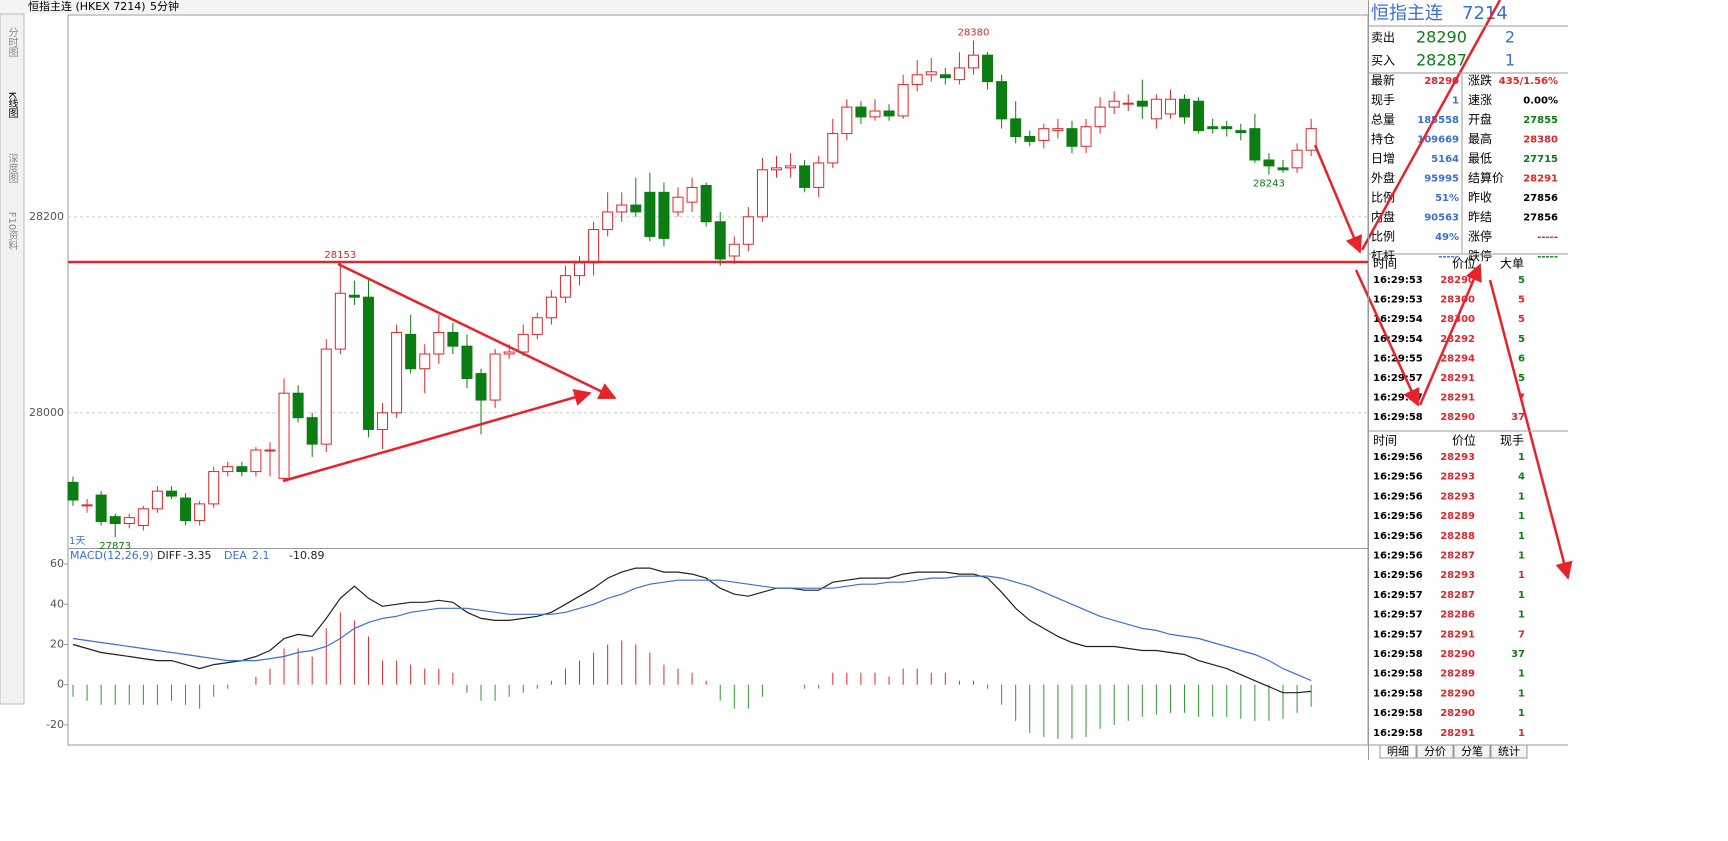 This screenshot has width=1728, height=841. Describe the element at coordinates (1447, 237) in the screenshot. I see `stat-value: 49%` at that location.